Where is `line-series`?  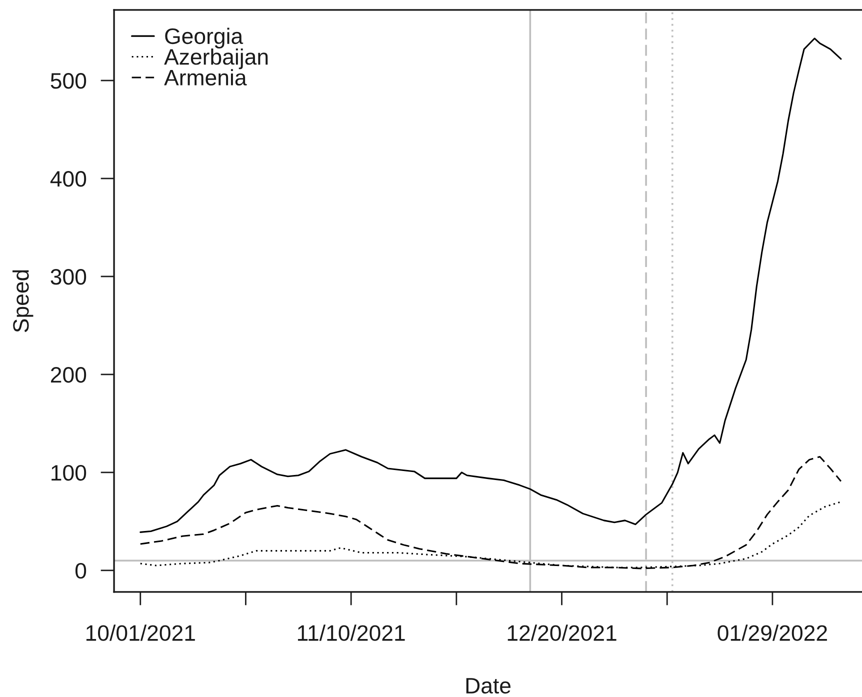
line-series is located at coordinates (491, 513).